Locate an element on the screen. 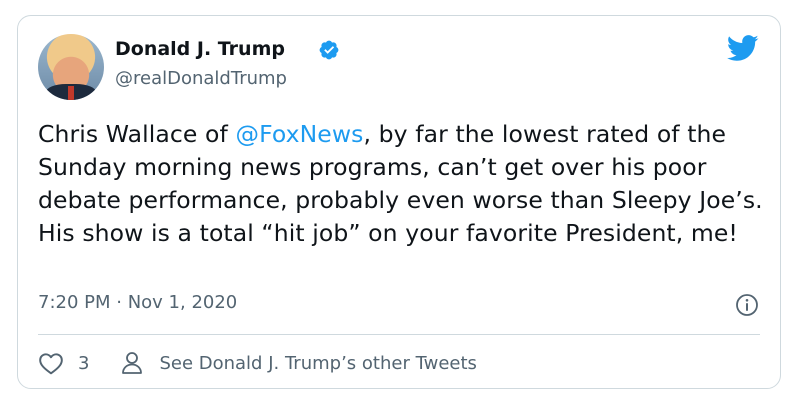 This screenshot has width=799, height=408. divider is located at coordinates (399, 334).